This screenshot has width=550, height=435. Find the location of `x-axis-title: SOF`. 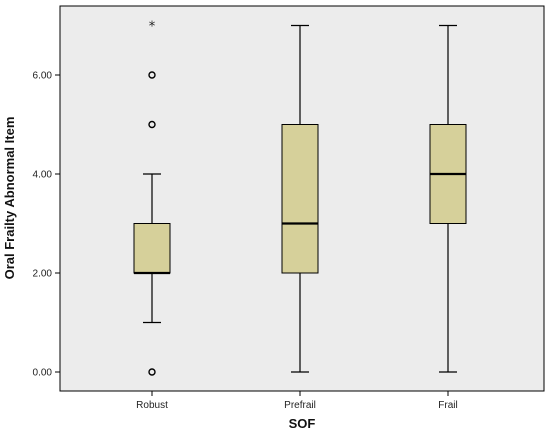

x-axis-title: SOF is located at coordinates (302, 423).